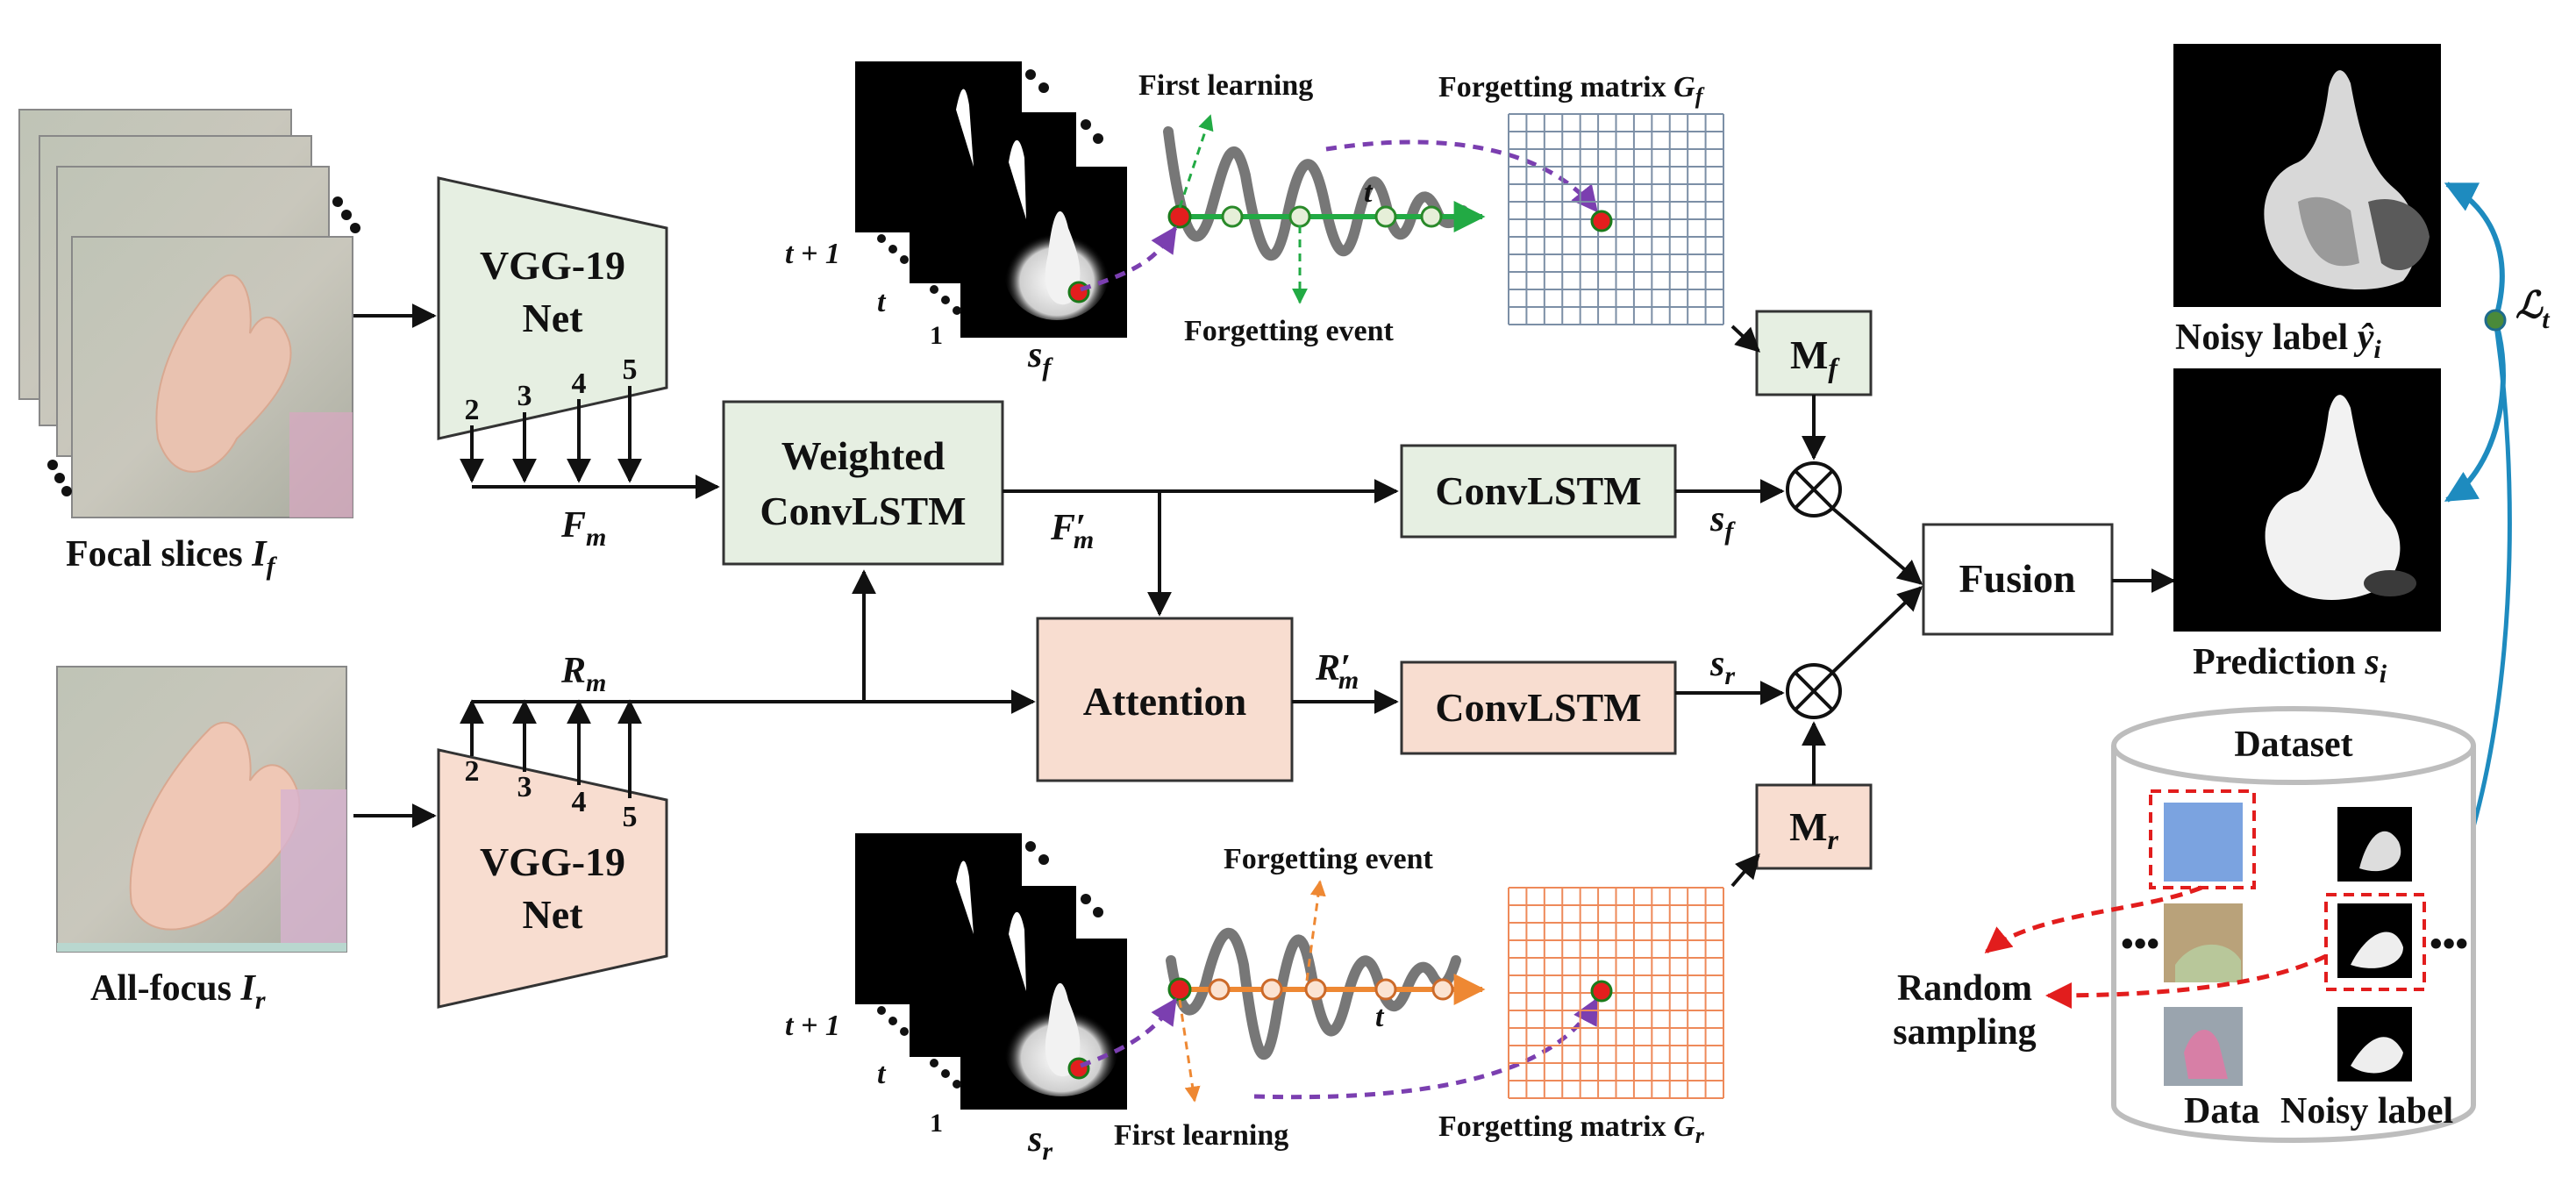 This screenshot has width=2576, height=1185. Describe the element at coordinates (1746, 339) in the screenshot. I see `arrow-grid-to-mf` at that location.